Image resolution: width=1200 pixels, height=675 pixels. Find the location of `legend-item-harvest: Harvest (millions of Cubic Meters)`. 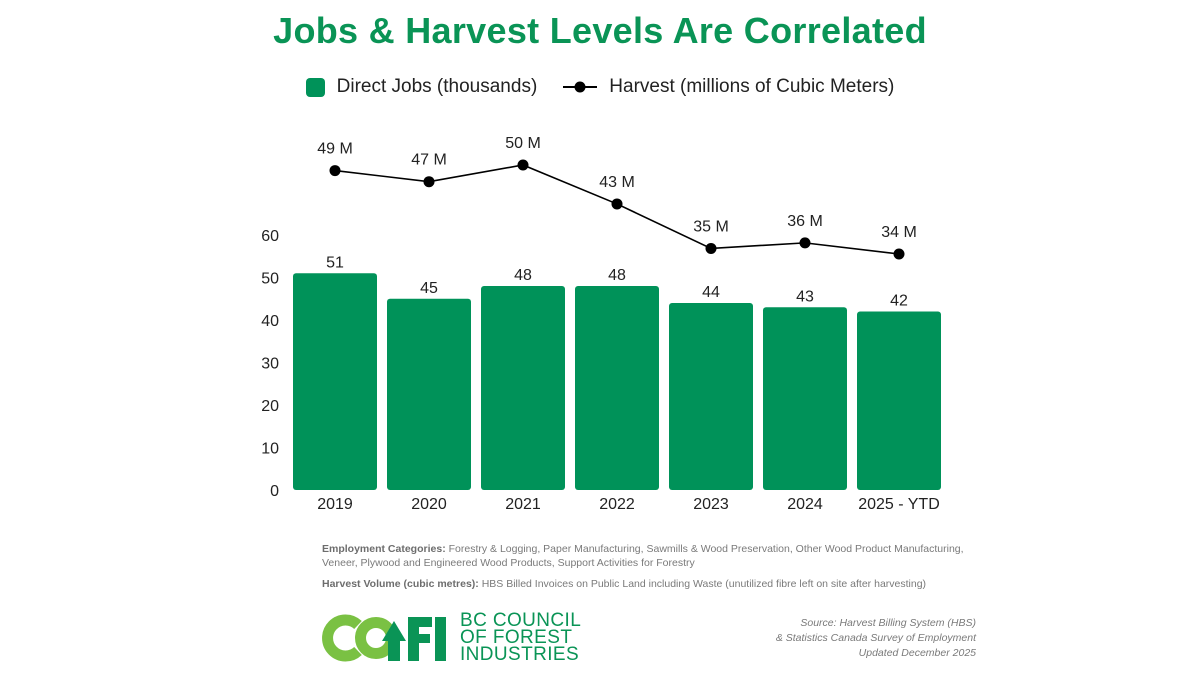

legend-item-harvest: Harvest (millions of Cubic Meters) is located at coordinates (728, 87).